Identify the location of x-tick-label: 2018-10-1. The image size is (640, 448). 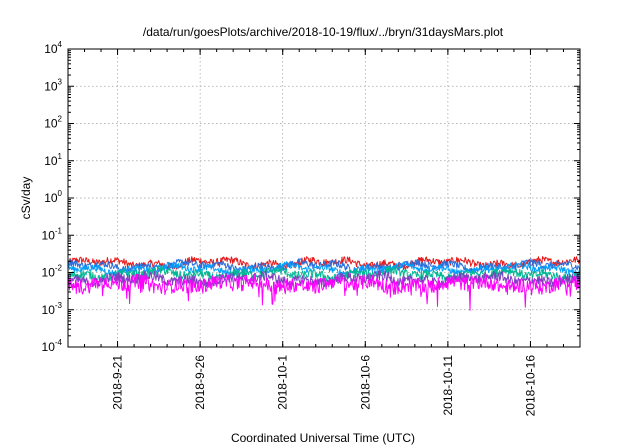
(283, 382).